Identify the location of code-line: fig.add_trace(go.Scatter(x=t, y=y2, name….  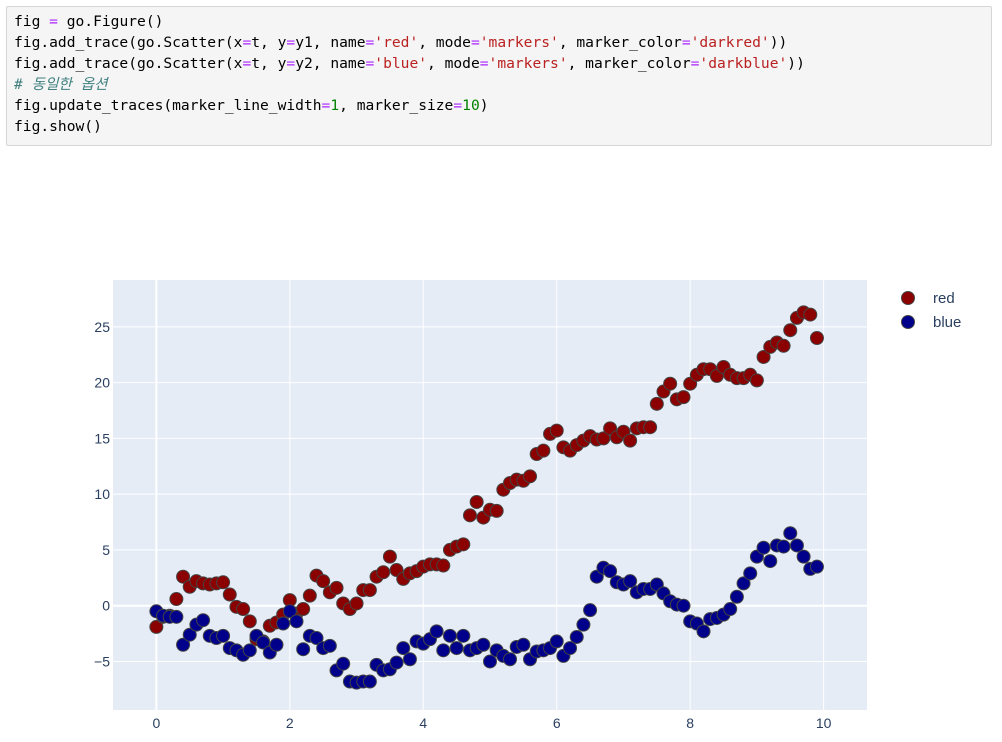
(499, 63).